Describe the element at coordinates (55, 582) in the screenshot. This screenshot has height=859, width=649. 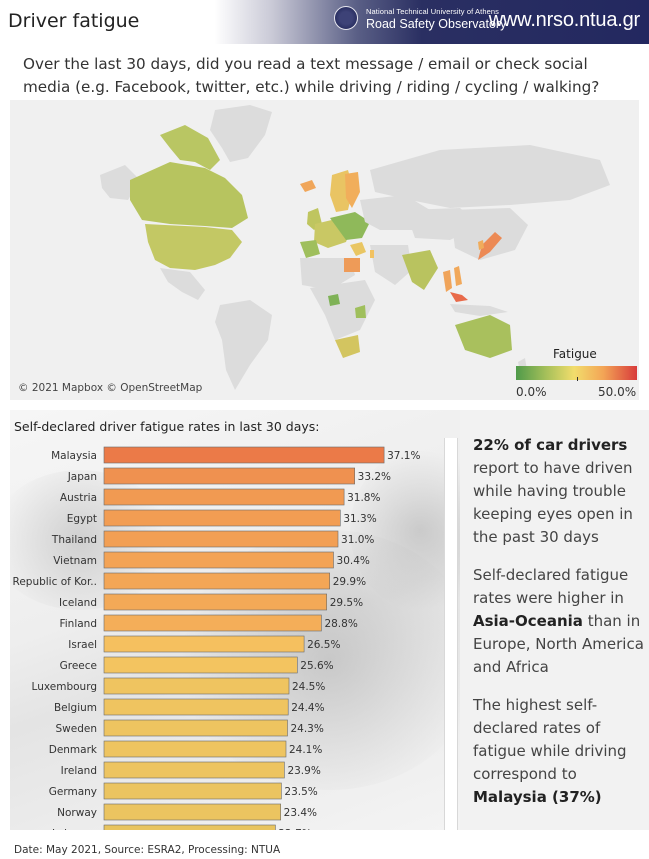
I see `bar-category-label: Republic of Kor..` at that location.